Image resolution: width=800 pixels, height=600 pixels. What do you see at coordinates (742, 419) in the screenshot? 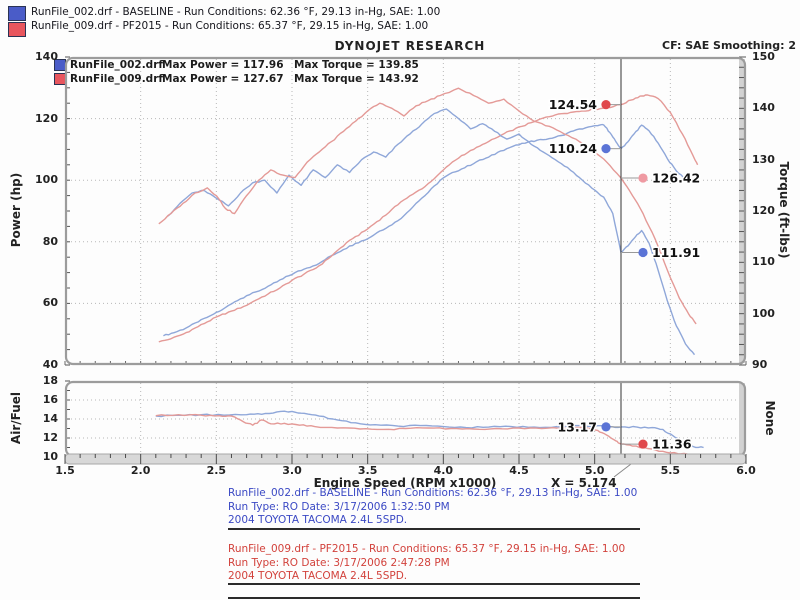
I see `right-axis-band` at bounding box center [742, 419].